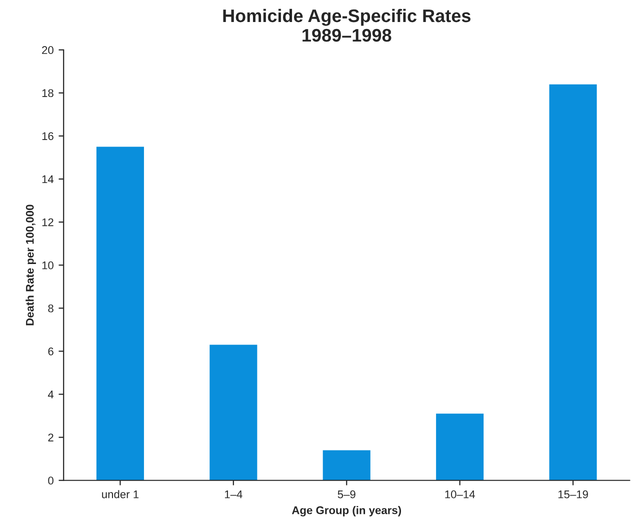 Image resolution: width=636 pixels, height=525 pixels. Describe the element at coordinates (460, 494) in the screenshot. I see `x-tick-label: 10–14` at that location.